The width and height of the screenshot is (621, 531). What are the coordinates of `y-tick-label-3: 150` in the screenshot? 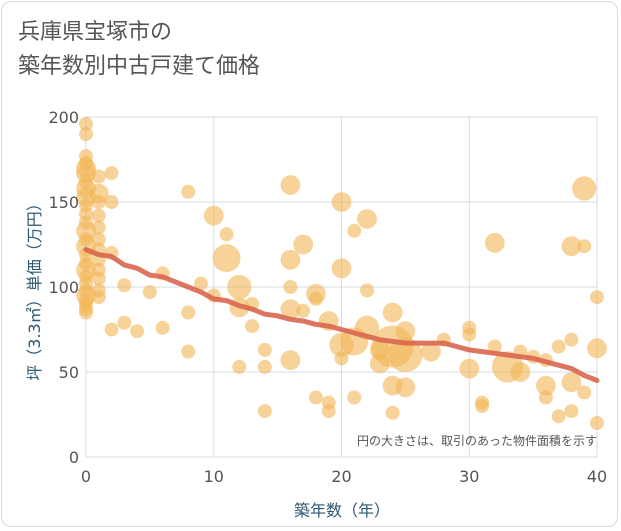 It's located at (63, 202).